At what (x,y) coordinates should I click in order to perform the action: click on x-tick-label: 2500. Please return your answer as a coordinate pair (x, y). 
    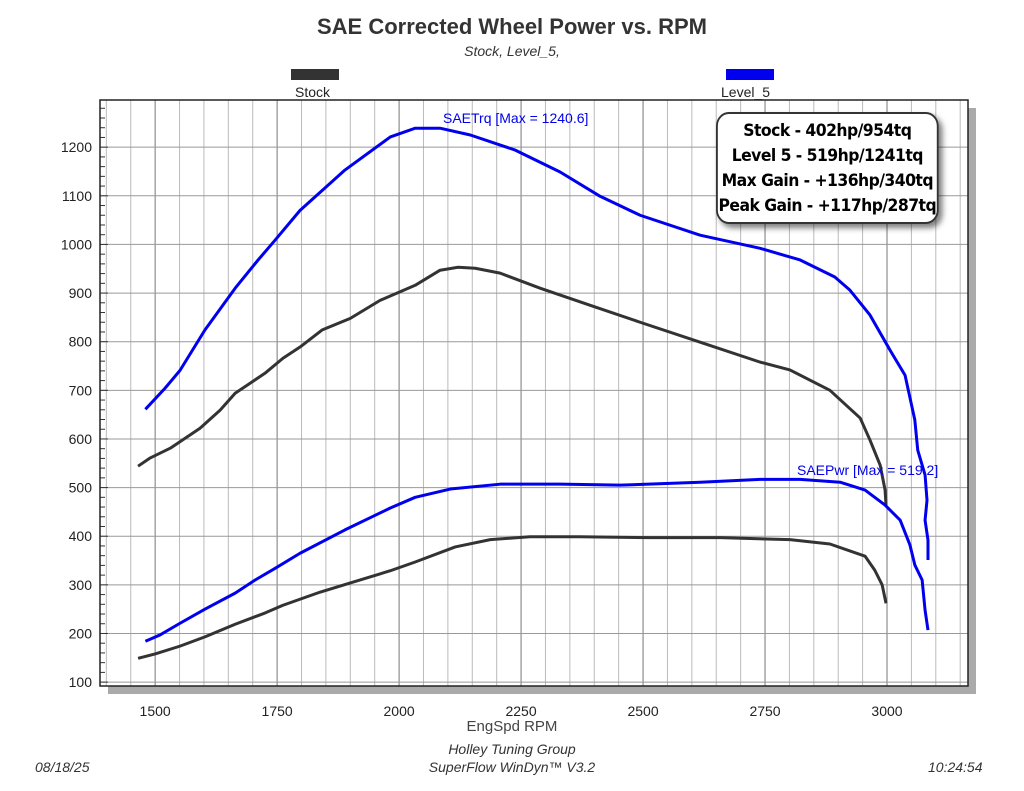
    Looking at the image, I should click on (642, 711).